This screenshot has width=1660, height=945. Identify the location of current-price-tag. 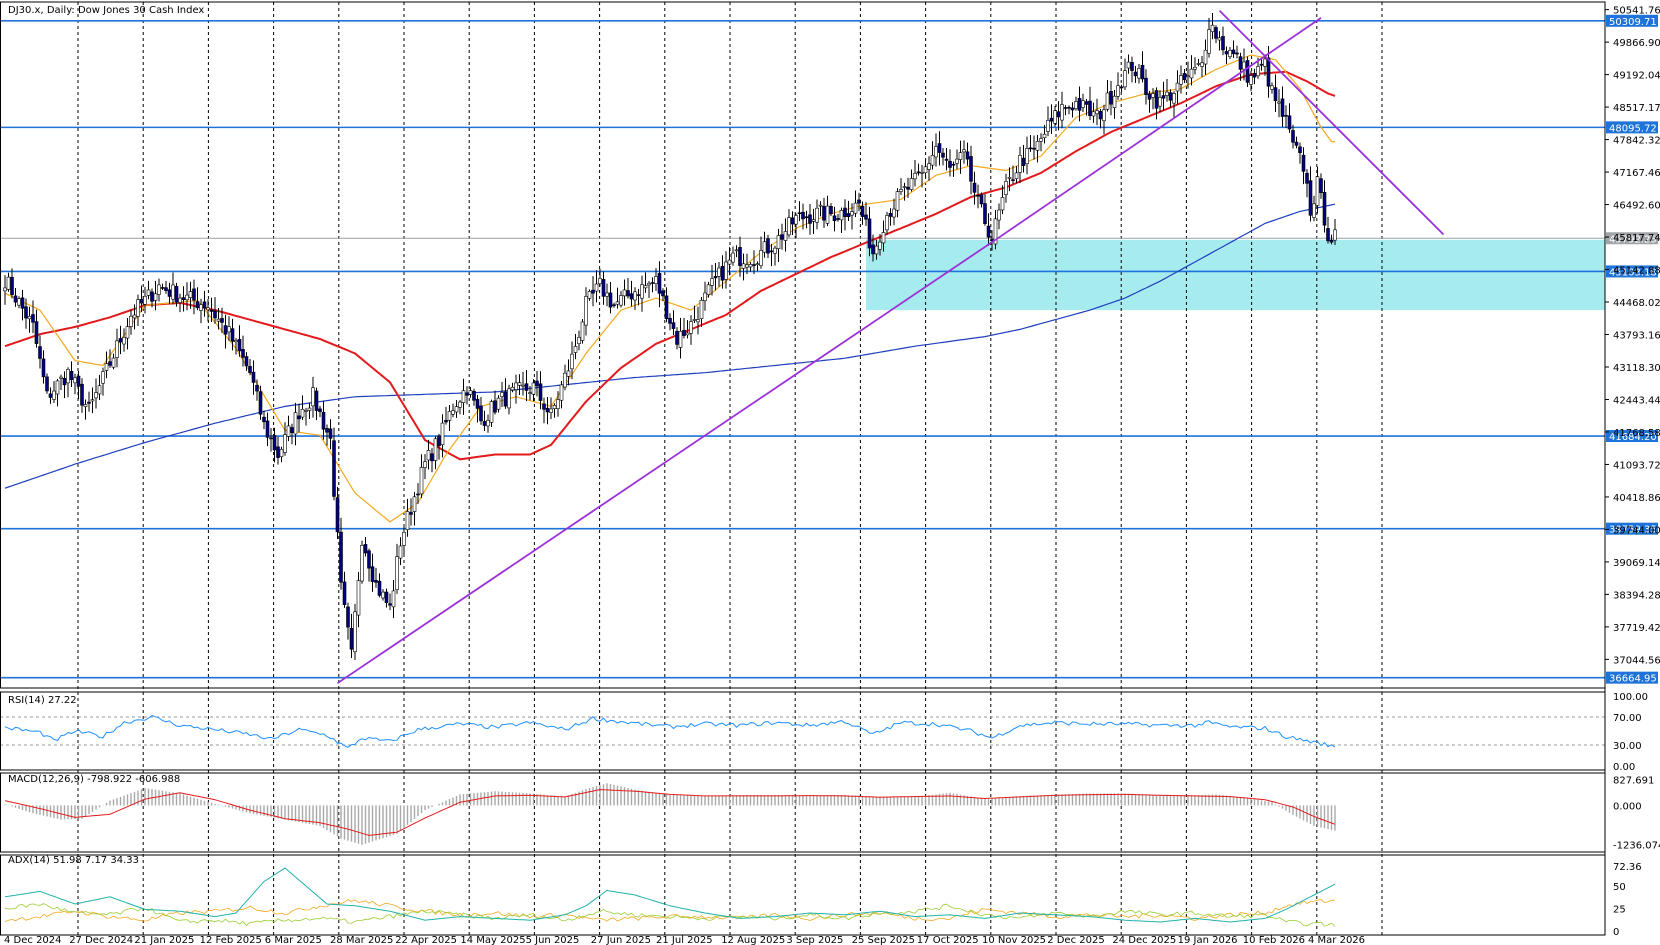
(1632, 238).